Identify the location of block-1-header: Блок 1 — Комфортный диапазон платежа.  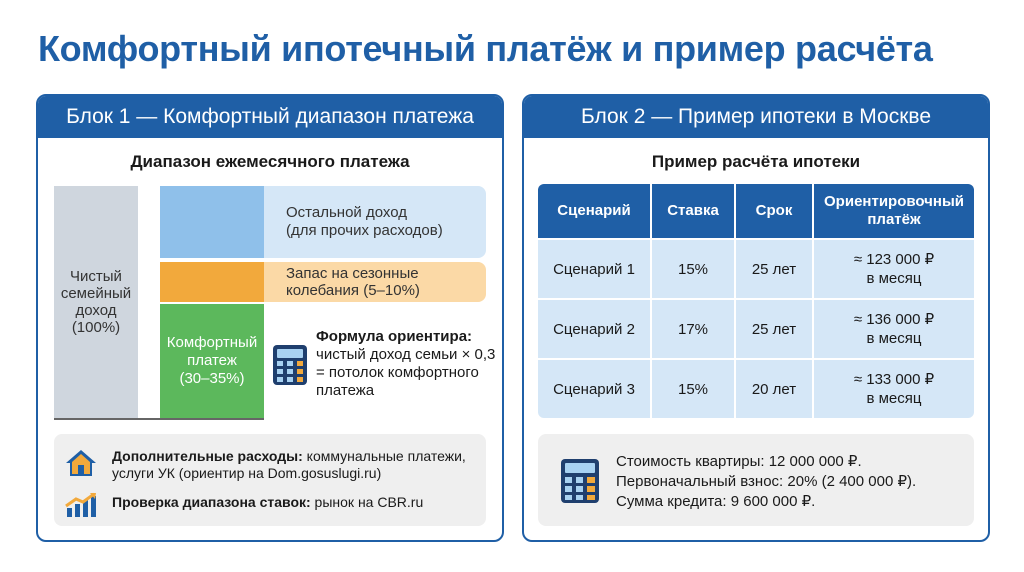
(270, 117).